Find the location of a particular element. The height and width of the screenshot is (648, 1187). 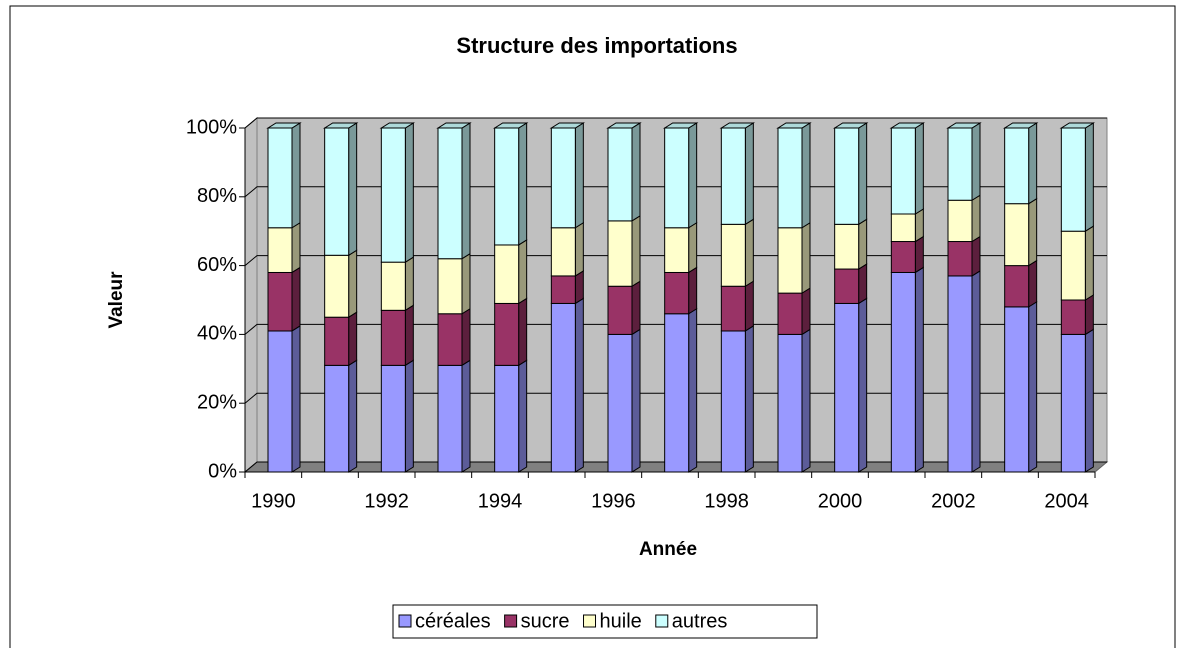

x-axis-label: Année is located at coordinates (668, 549).